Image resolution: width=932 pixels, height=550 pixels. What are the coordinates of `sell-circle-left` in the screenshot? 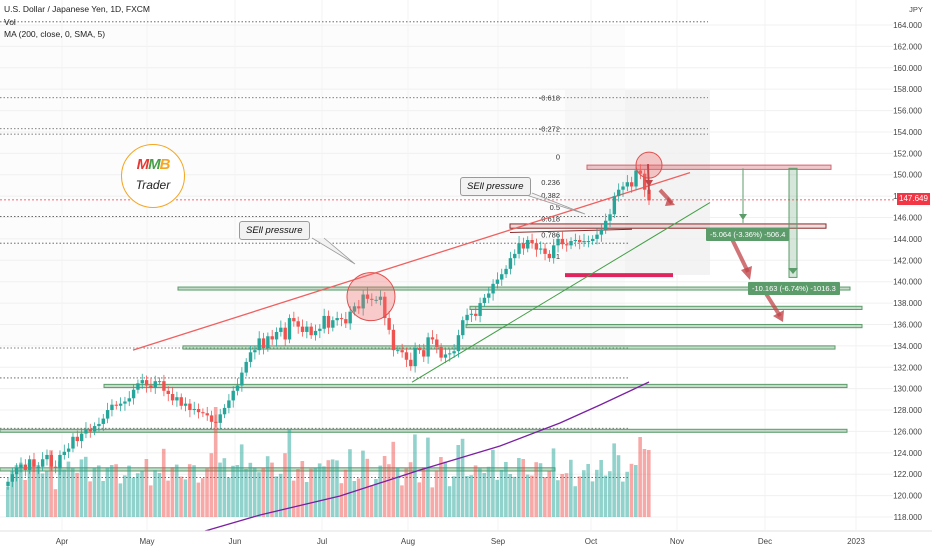 It's located at (371, 297).